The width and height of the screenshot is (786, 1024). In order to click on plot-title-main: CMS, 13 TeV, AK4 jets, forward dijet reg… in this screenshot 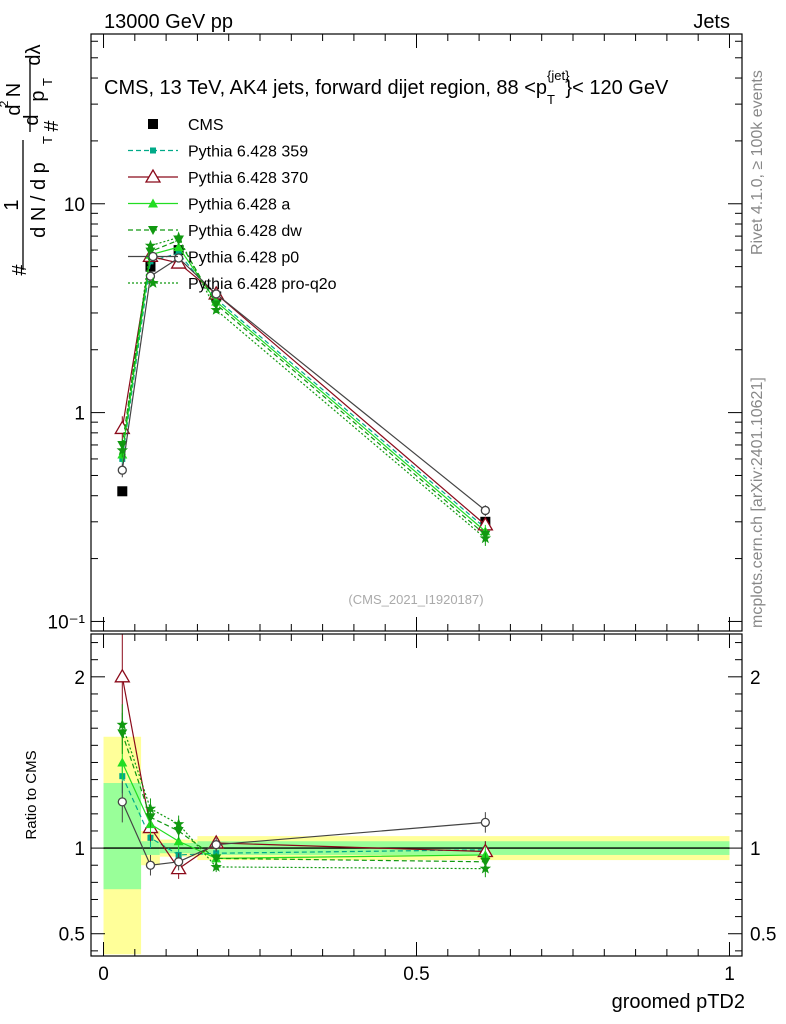, I will do `click(325, 88)`.